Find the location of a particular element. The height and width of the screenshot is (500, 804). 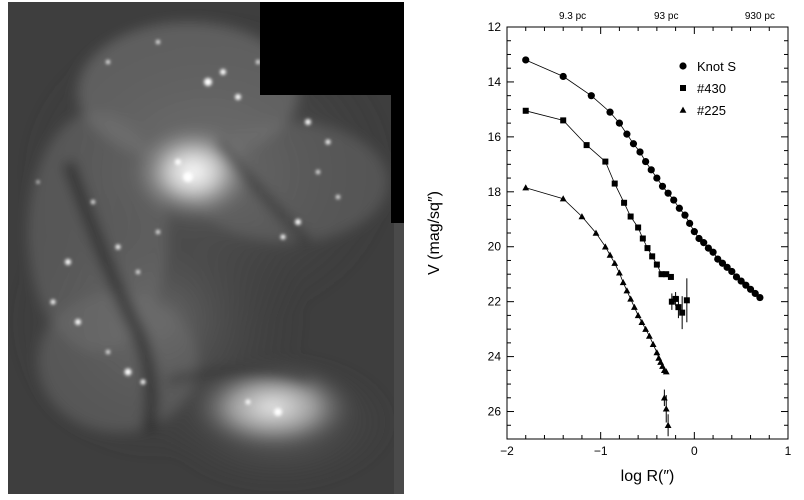

series-line is located at coordinates (596, 280).